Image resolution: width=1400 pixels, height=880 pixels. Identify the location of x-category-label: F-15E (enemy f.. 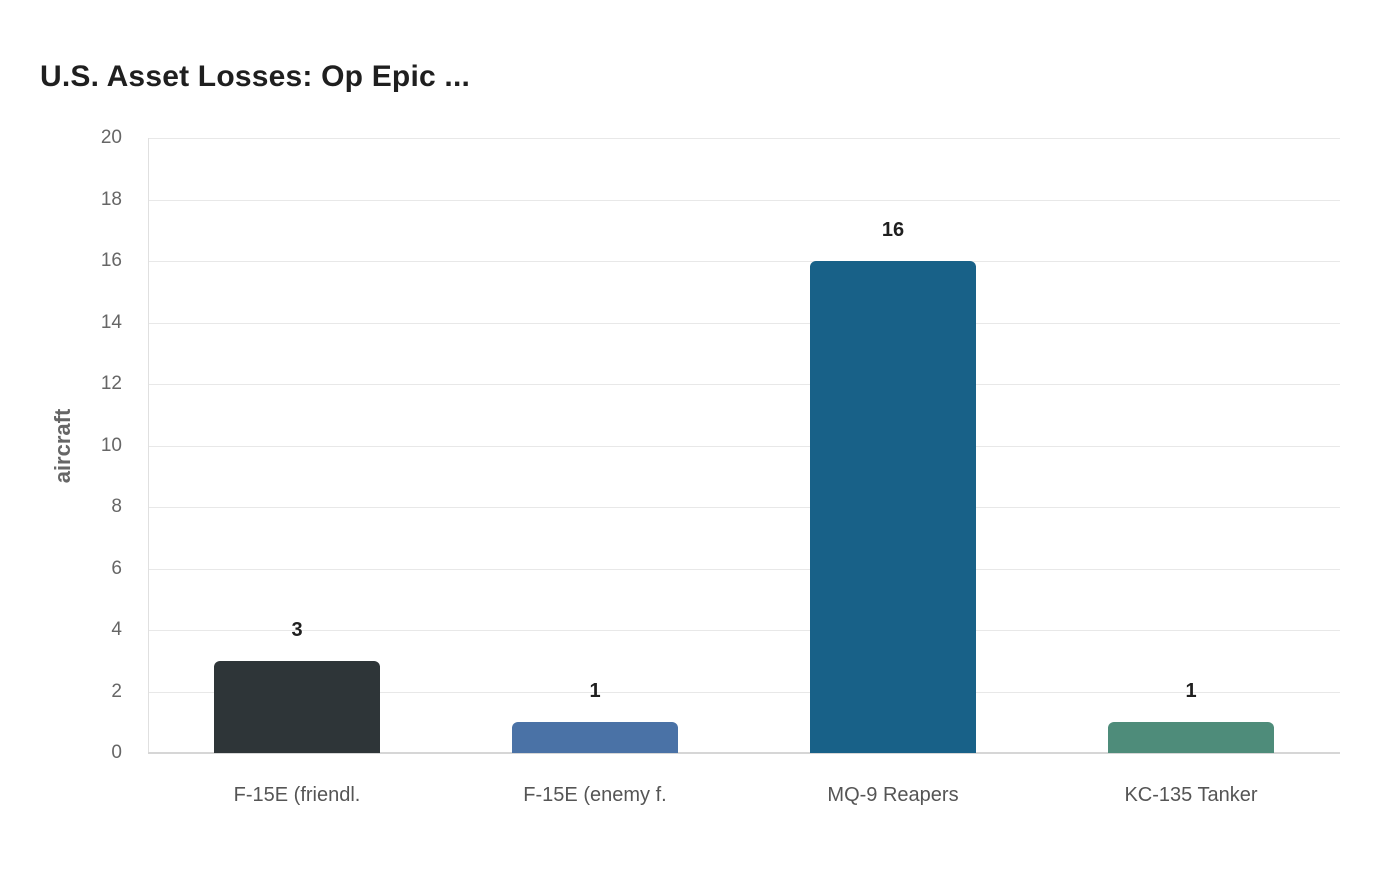
(595, 795).